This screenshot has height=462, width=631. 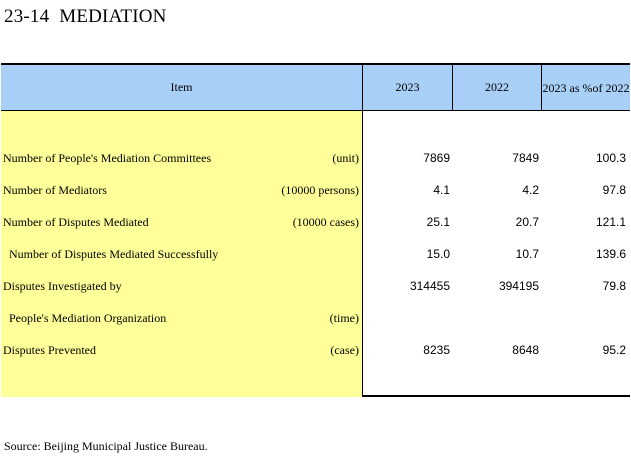 What do you see at coordinates (182, 88) in the screenshot?
I see `header-item: Item` at bounding box center [182, 88].